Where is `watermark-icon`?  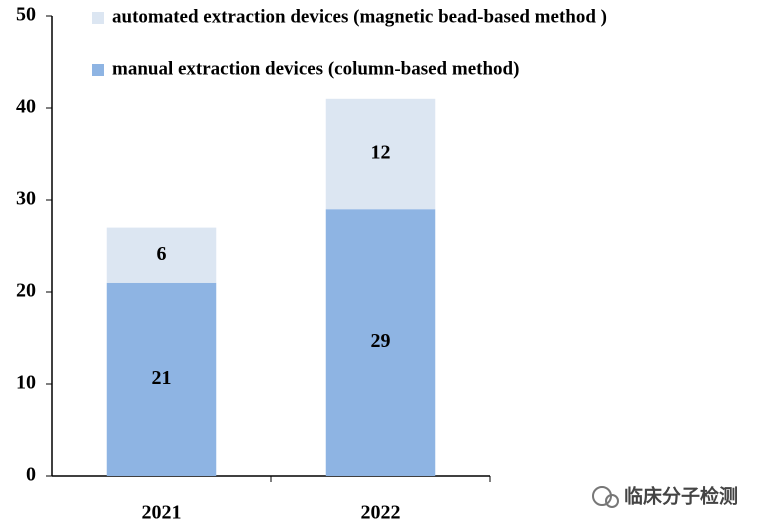 watermark-icon is located at coordinates (605, 497).